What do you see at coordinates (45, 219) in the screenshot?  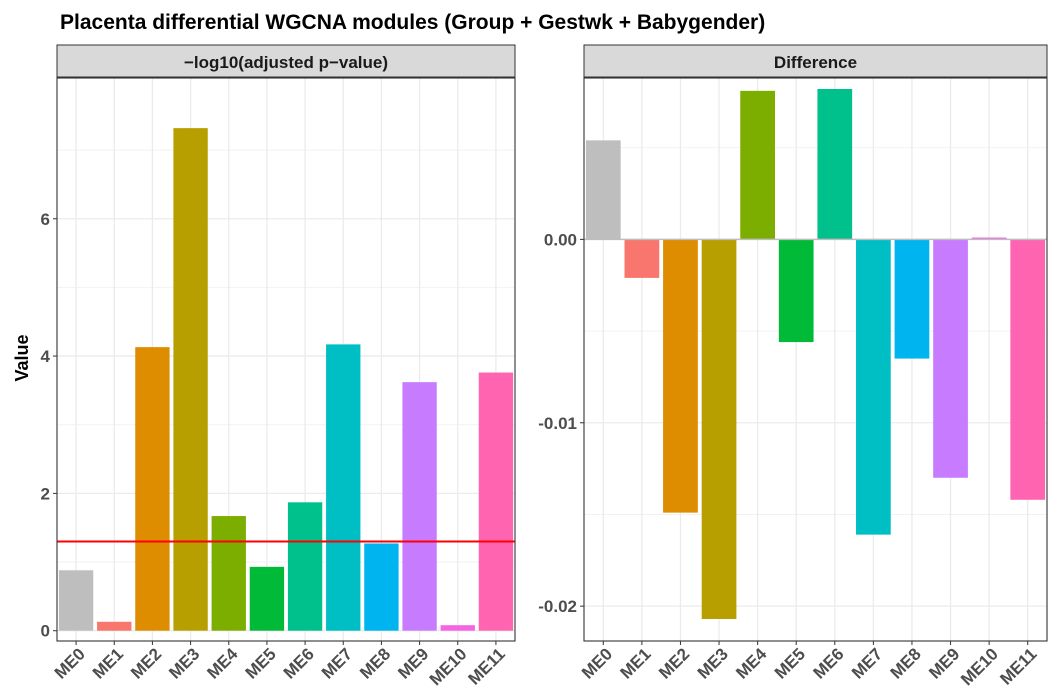 I see `y-tick-label: 6` at bounding box center [45, 219].